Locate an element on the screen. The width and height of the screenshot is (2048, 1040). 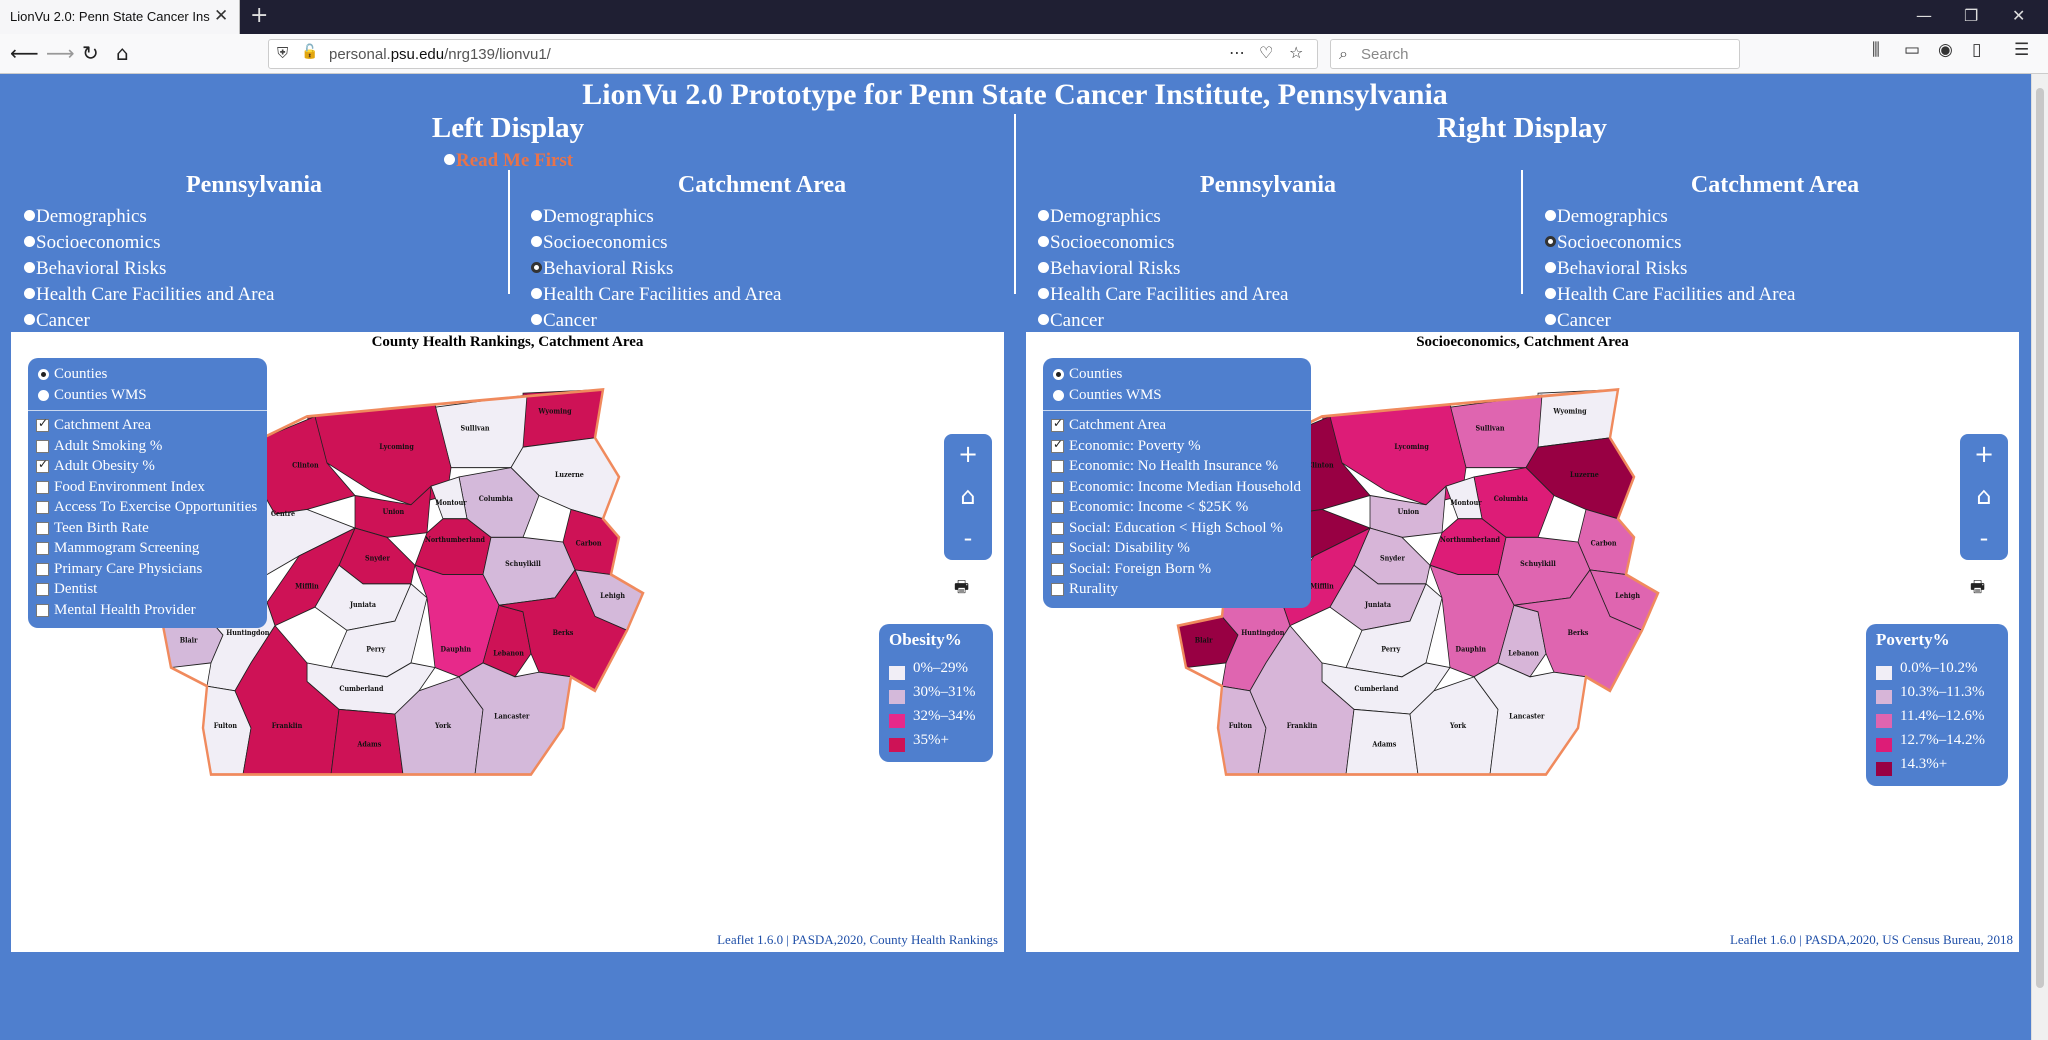
new-tab-icon: + is located at coordinates (259, 15).